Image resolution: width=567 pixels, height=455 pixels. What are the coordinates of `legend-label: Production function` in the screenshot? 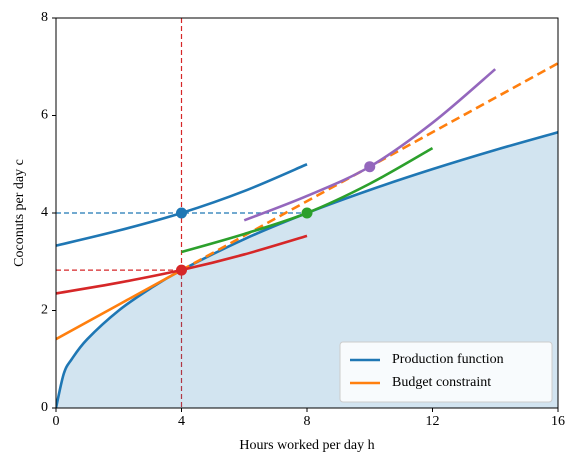 It's located at (448, 359).